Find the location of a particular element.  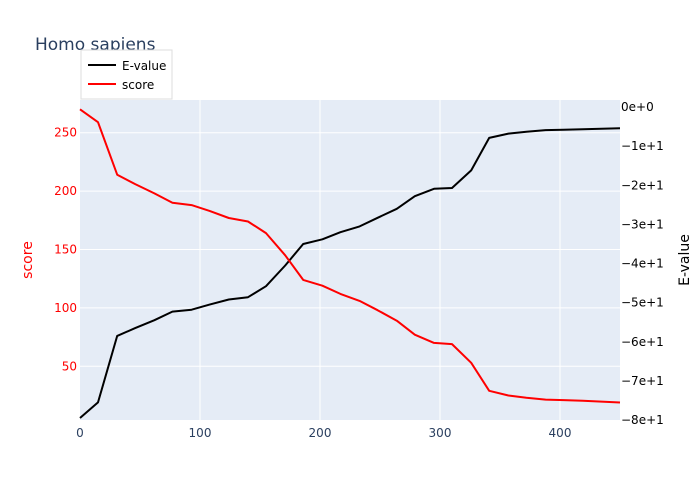

right-y-tick-label: −3e+1 is located at coordinates (642, 224).